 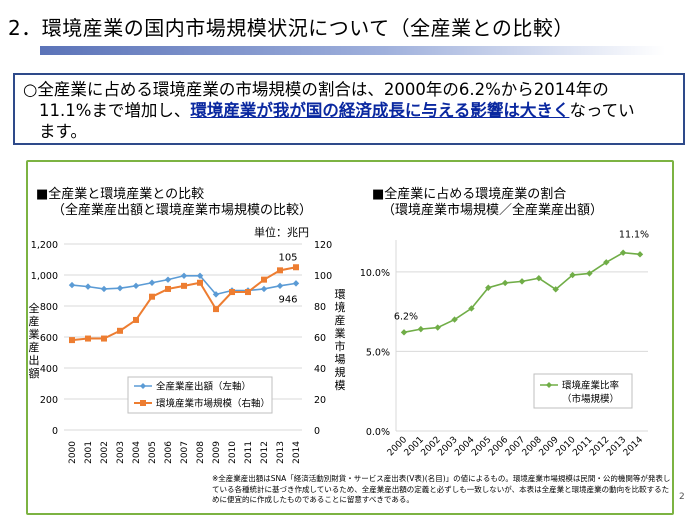 What do you see at coordinates (55, 431) in the screenshot?
I see `left-axis-tick-label: 0` at bounding box center [55, 431].